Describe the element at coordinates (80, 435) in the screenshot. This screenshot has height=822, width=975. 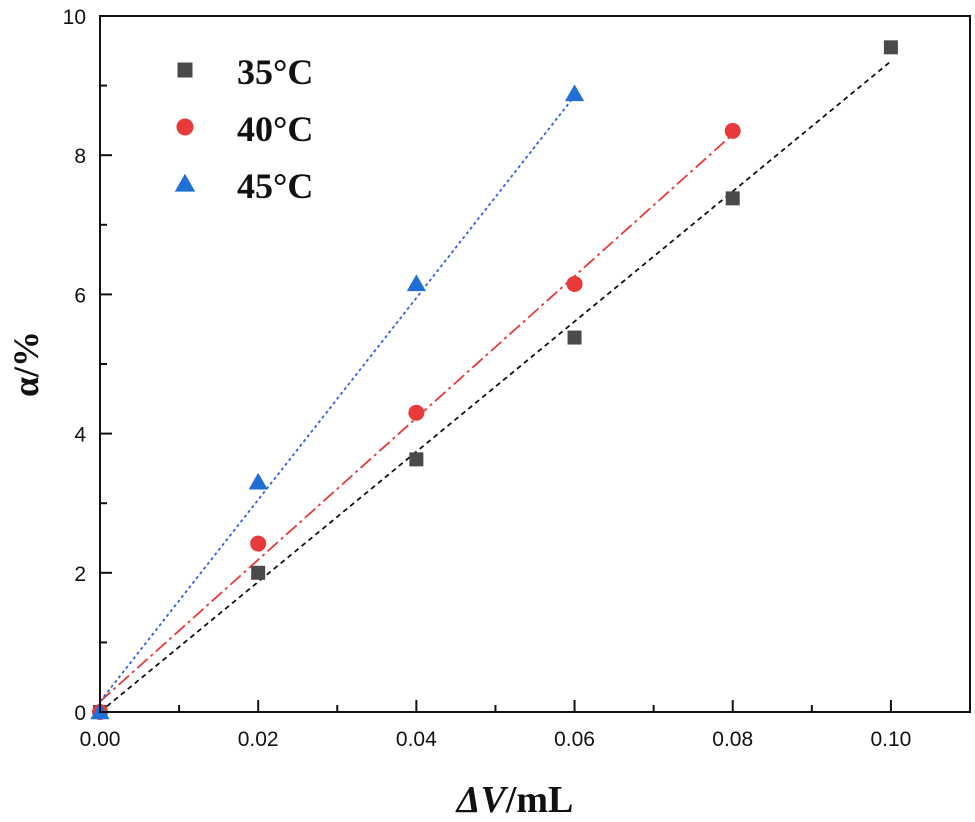
I see `y-tick-label: 4` at that location.